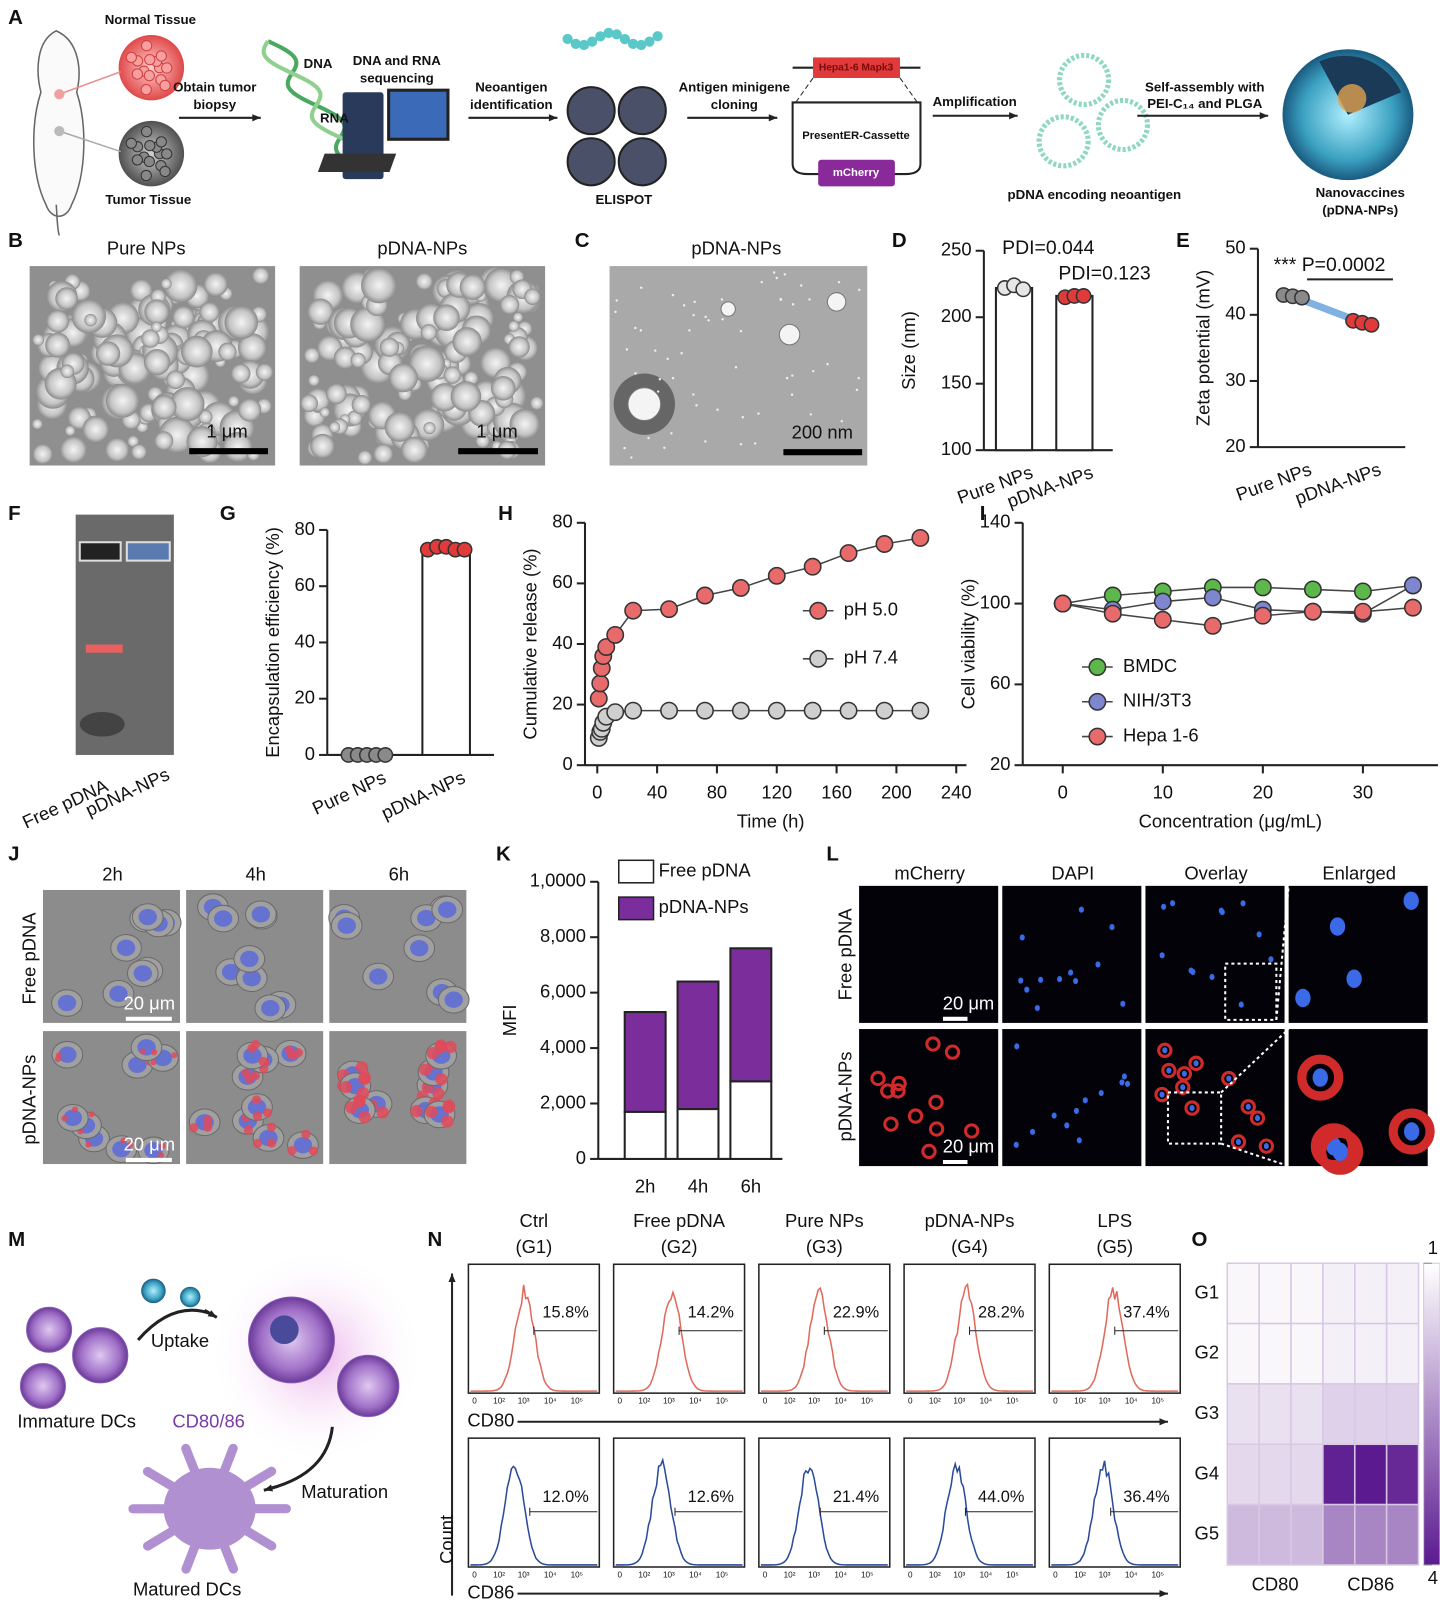 This screenshot has width=1440, height=1604. Describe the element at coordinates (90, 141) in the screenshot. I see `callout` at that location.